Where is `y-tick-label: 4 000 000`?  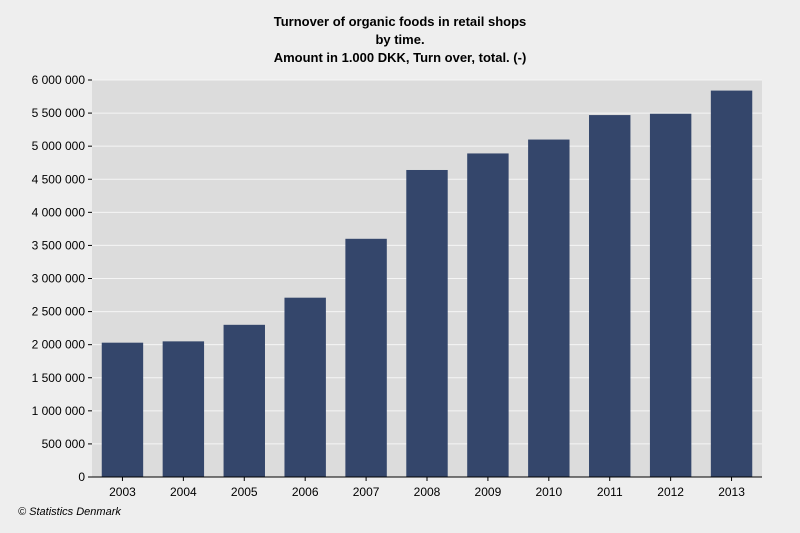
y-tick-label: 4 000 000 is located at coordinates (59, 212).